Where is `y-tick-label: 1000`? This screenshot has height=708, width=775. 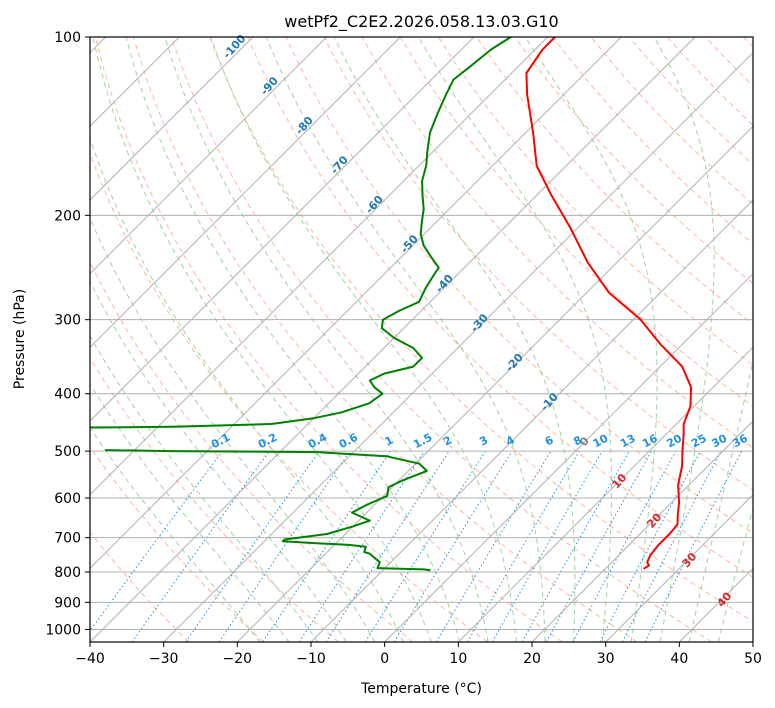 y-tick-label: 1000 is located at coordinates (63, 630).